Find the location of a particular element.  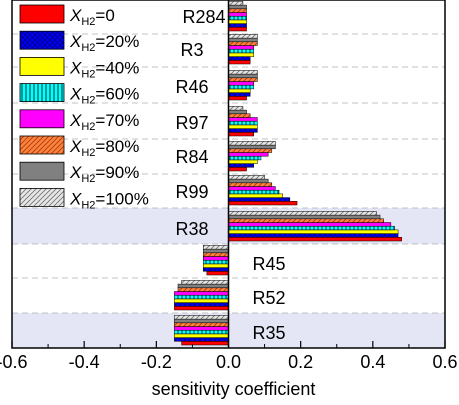

legend-entry-3: XH2=60% is located at coordinates (79, 95).